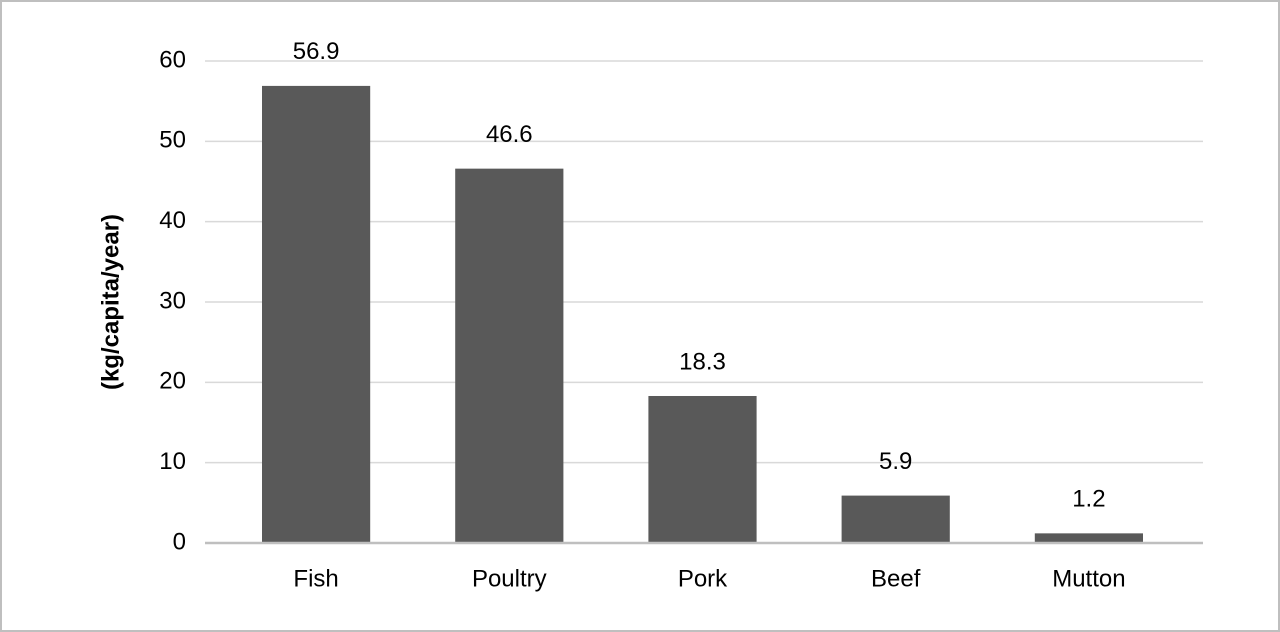 This screenshot has height=632, width=1280. Describe the element at coordinates (172, 300) in the screenshot. I see `y-tick-label: 30` at that location.